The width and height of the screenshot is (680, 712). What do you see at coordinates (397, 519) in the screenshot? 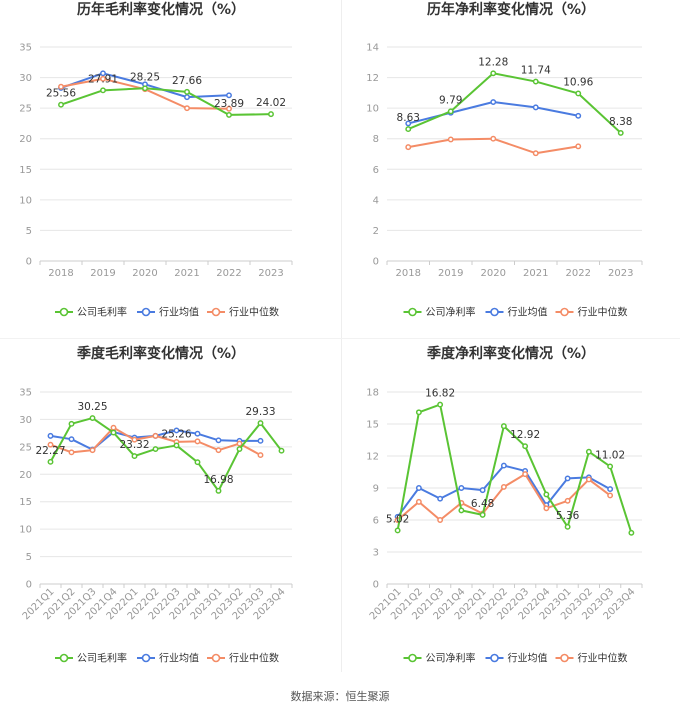
I see `data-label: 5.02` at bounding box center [397, 519].